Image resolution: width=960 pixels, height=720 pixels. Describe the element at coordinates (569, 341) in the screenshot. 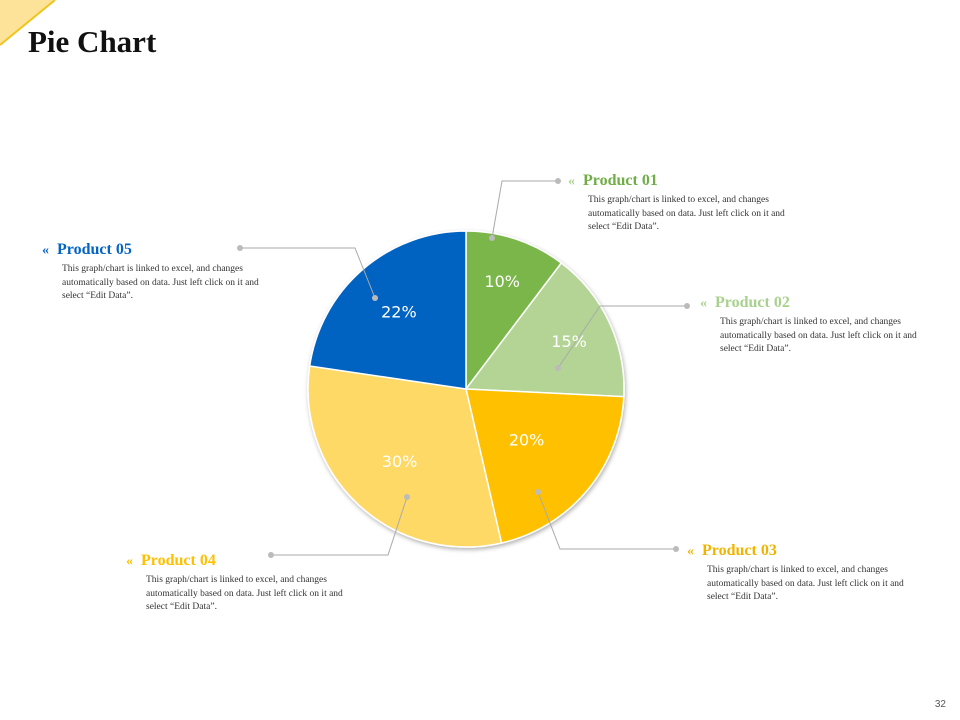

I see `slice-value-label: 15%` at that location.